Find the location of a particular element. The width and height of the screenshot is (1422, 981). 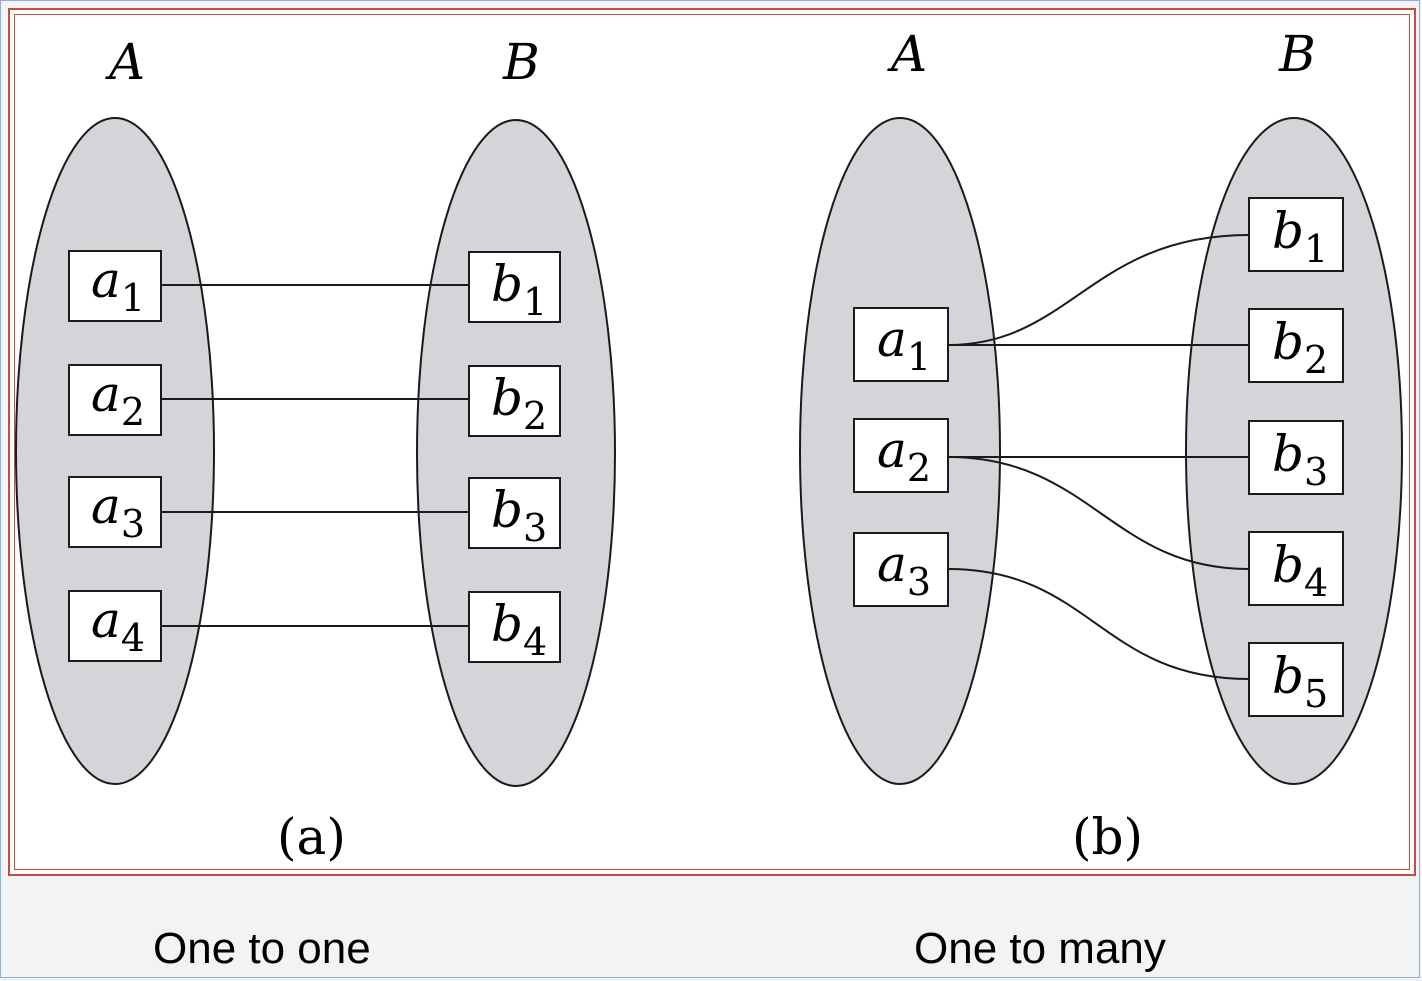

element-a1-right: a1 is located at coordinates (901, 344).